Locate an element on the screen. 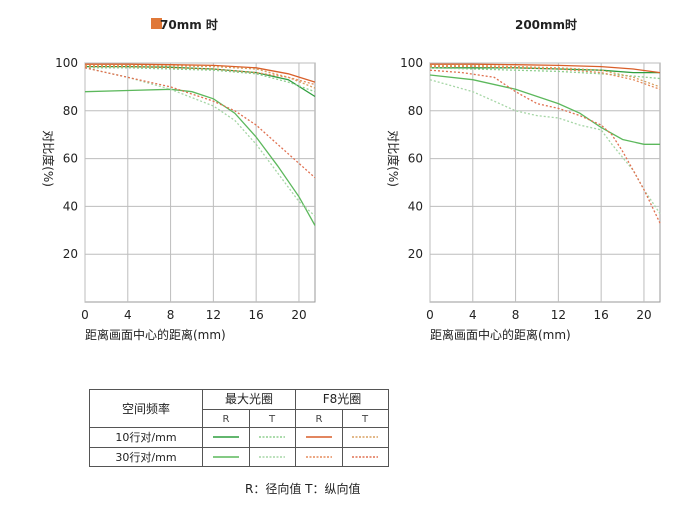  chart-200mm-series-10R_f8 is located at coordinates (545, 68).